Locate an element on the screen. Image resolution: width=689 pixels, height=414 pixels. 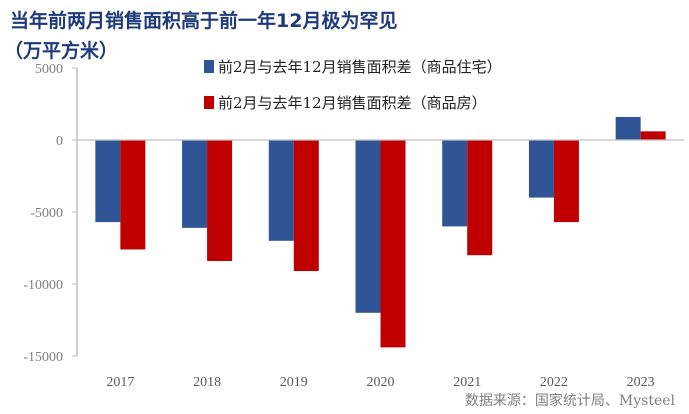
bar-residential-2021 is located at coordinates (455, 183).